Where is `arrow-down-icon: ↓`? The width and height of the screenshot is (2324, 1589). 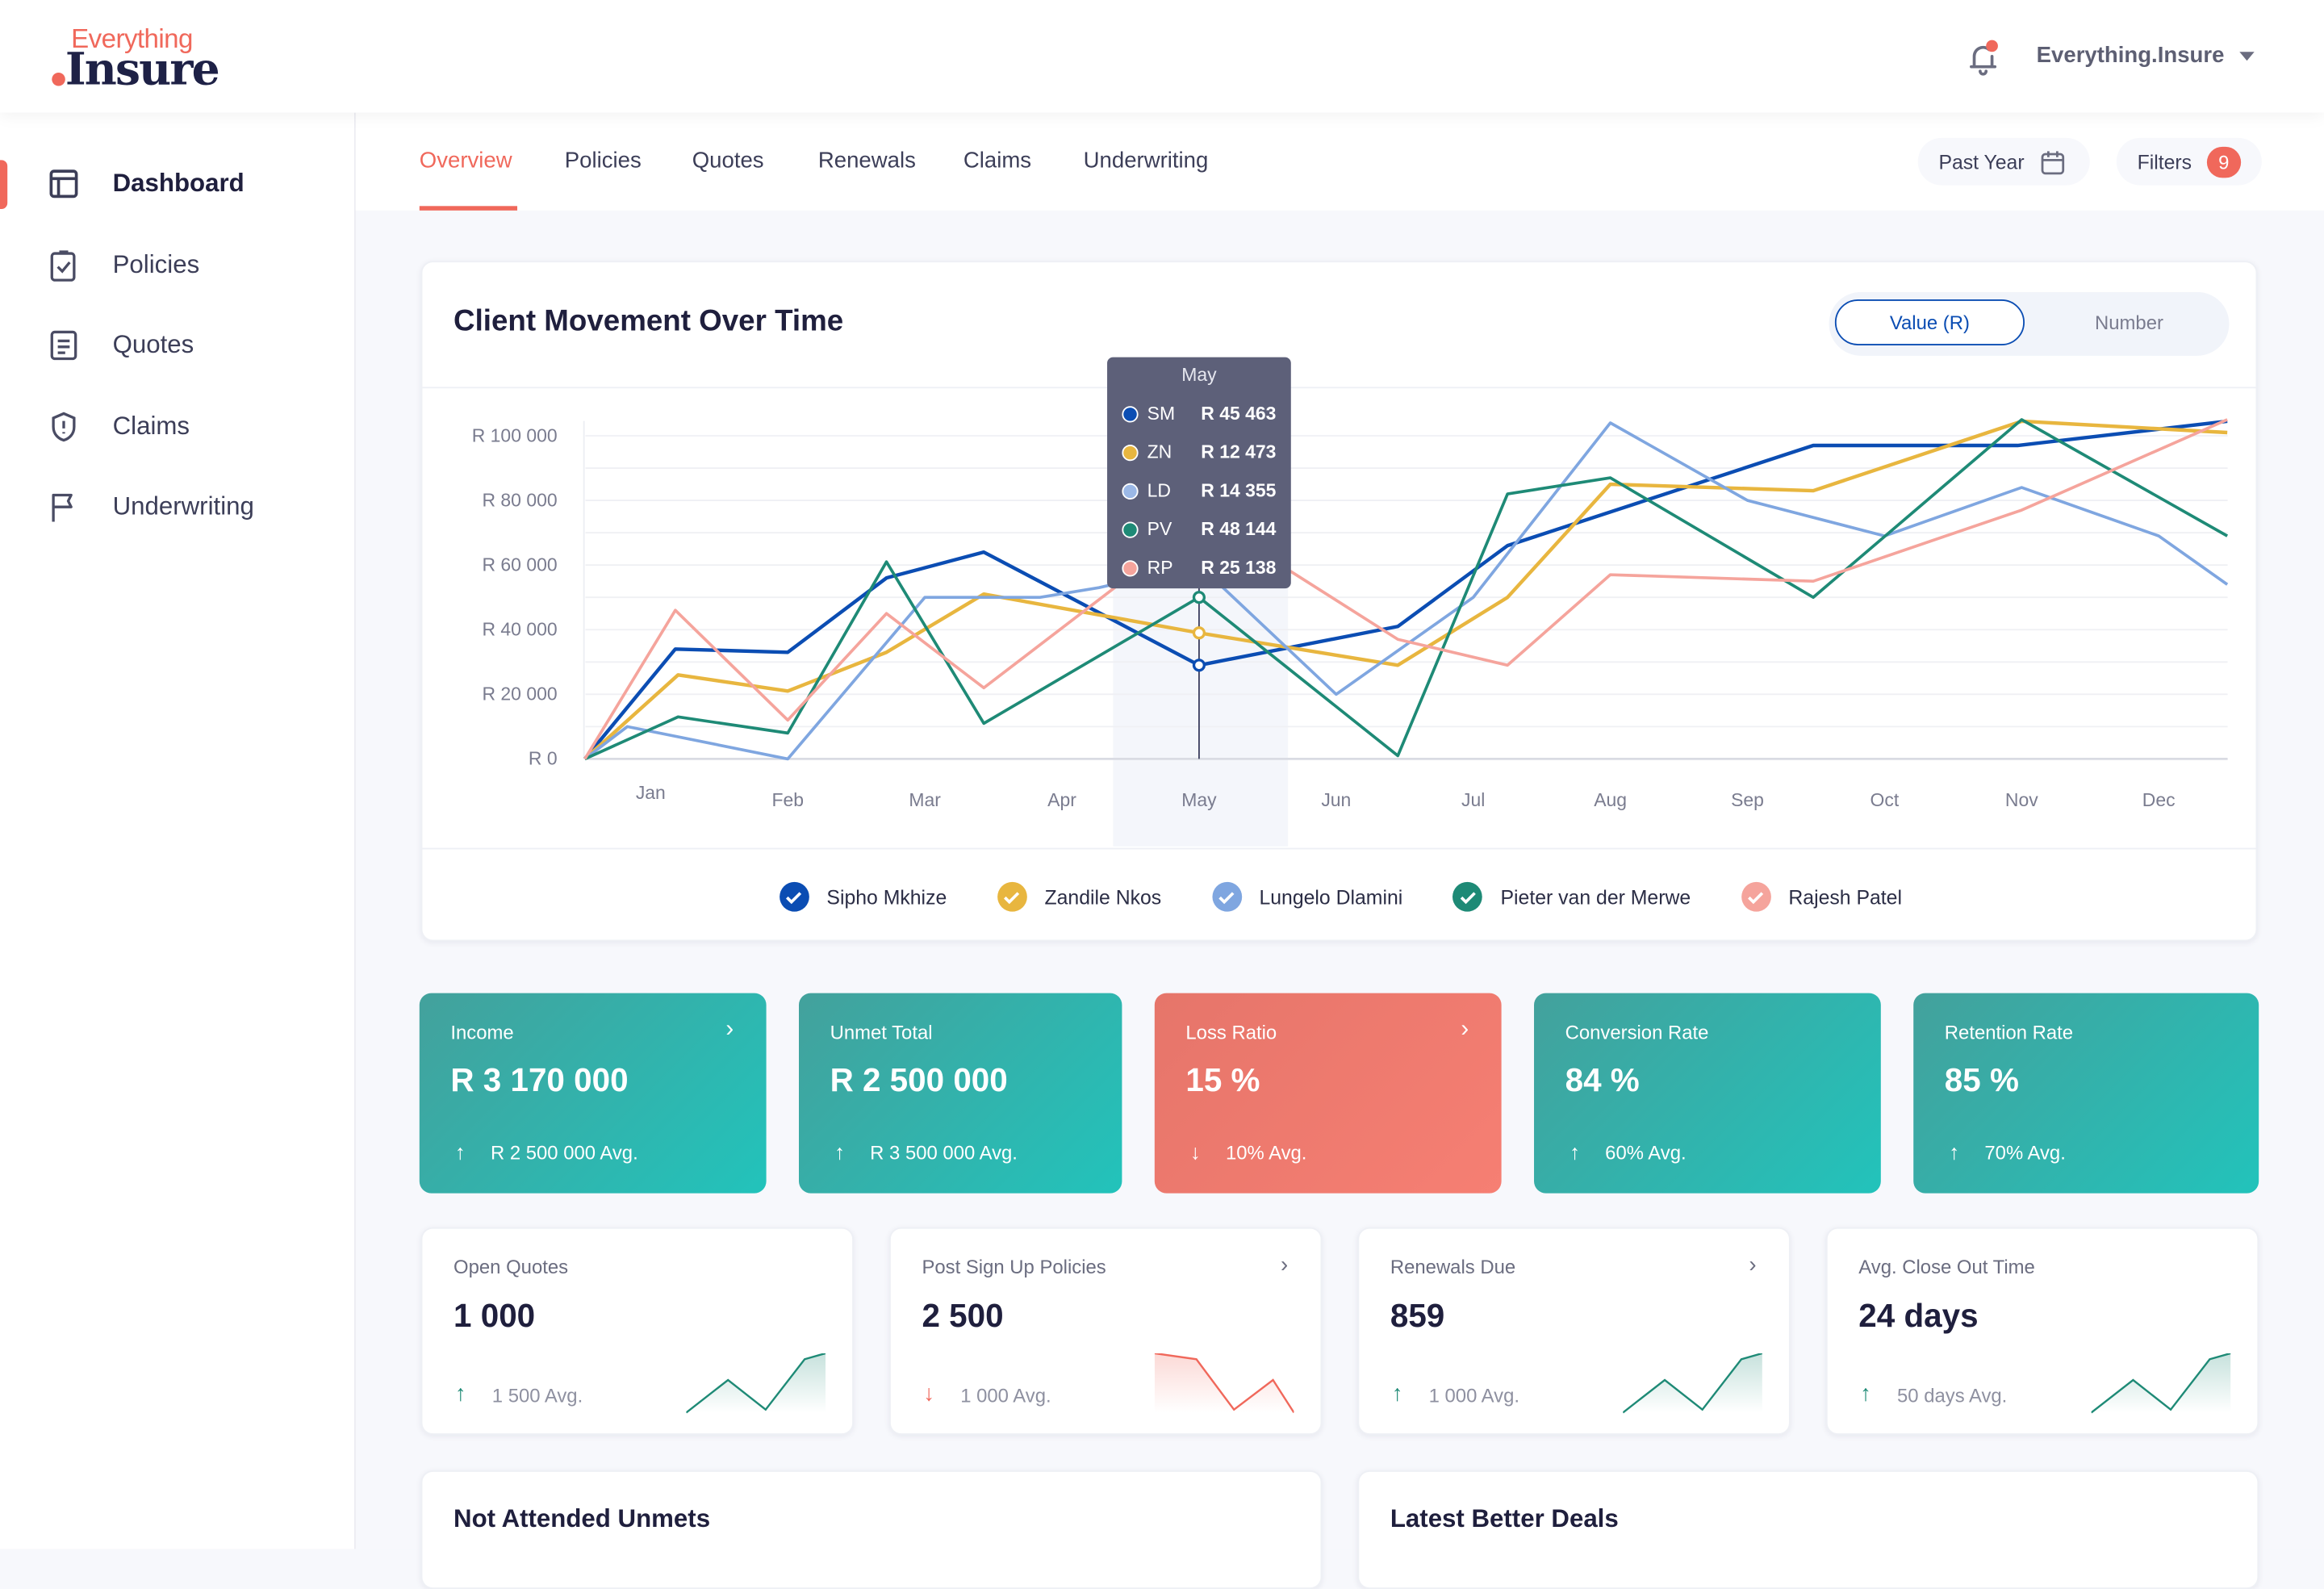
arrow-down-icon: ↓ is located at coordinates (1195, 1151).